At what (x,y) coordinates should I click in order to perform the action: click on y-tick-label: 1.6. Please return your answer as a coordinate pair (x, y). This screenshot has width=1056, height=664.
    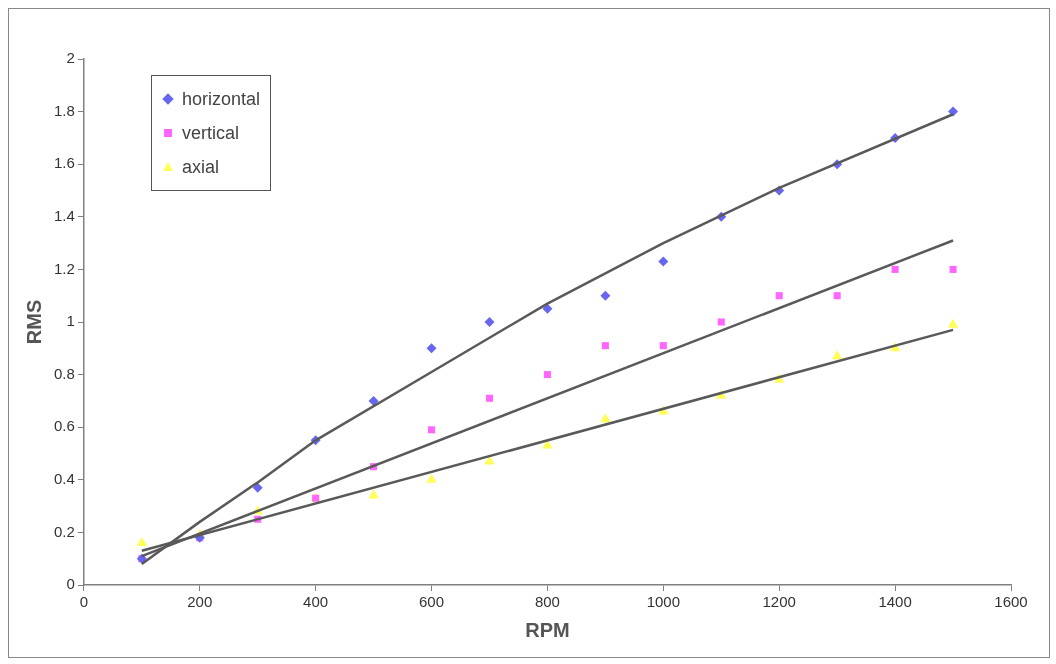
    Looking at the image, I should click on (64, 163).